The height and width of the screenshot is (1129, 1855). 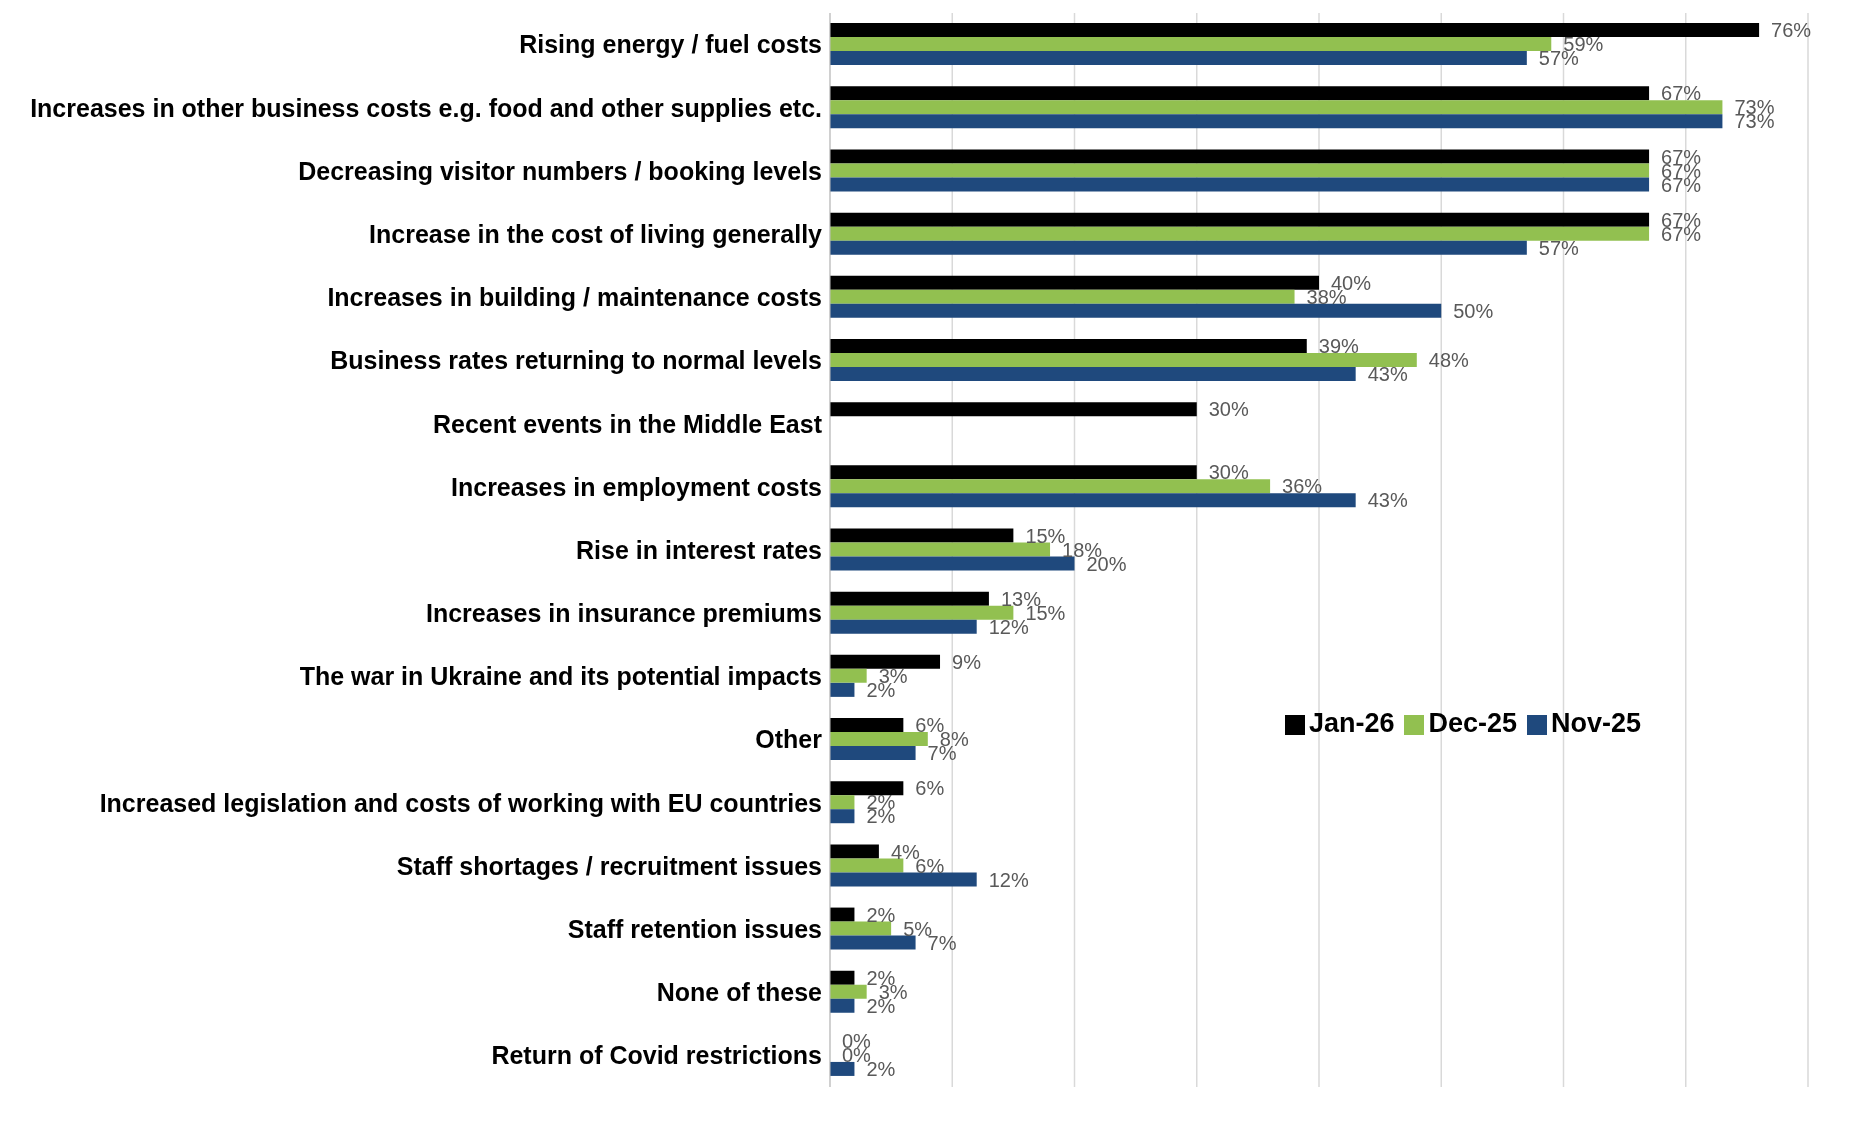 I want to click on data-label: 2%, so click(x=881, y=914).